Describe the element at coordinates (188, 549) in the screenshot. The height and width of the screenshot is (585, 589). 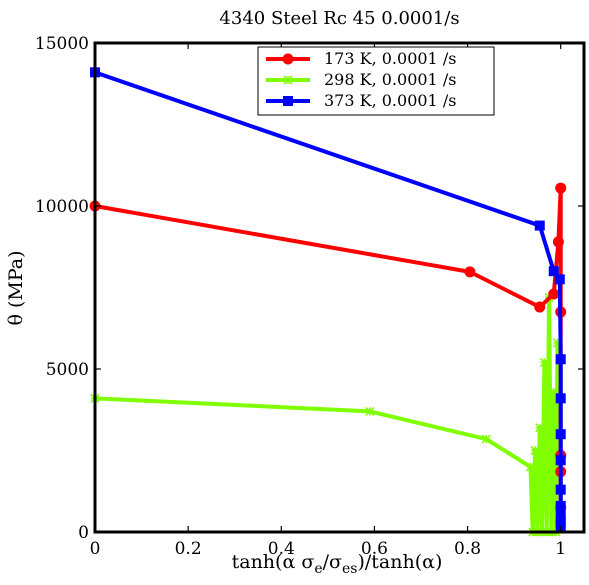
I see `x-tick-label: 0.2` at that location.